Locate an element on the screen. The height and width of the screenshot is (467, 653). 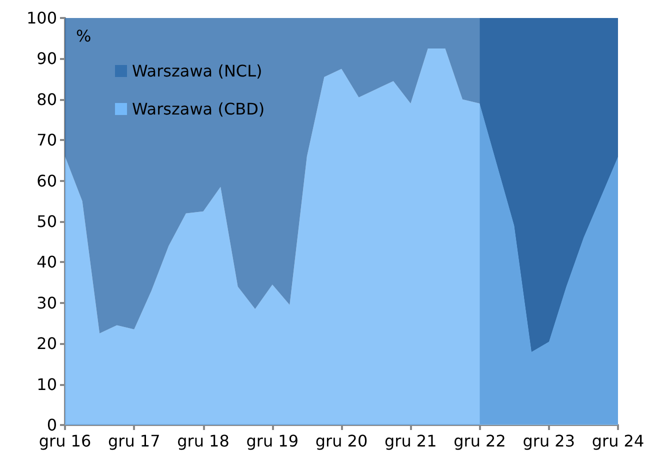
y-tick-label: 90 is located at coordinates (46, 58).